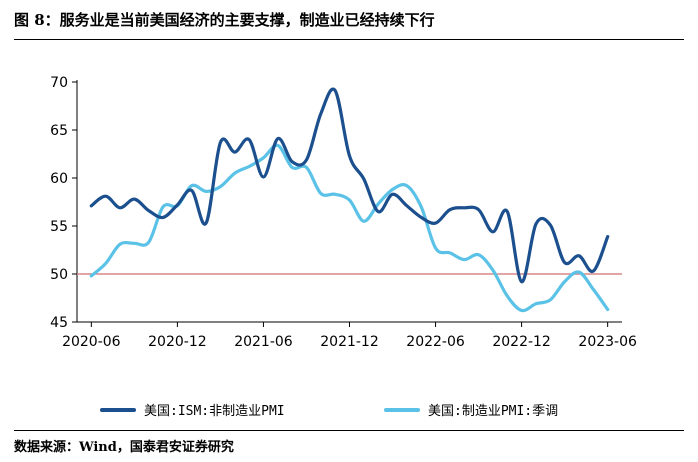  Describe the element at coordinates (349, 39) in the screenshot. I see `title-divider` at that location.